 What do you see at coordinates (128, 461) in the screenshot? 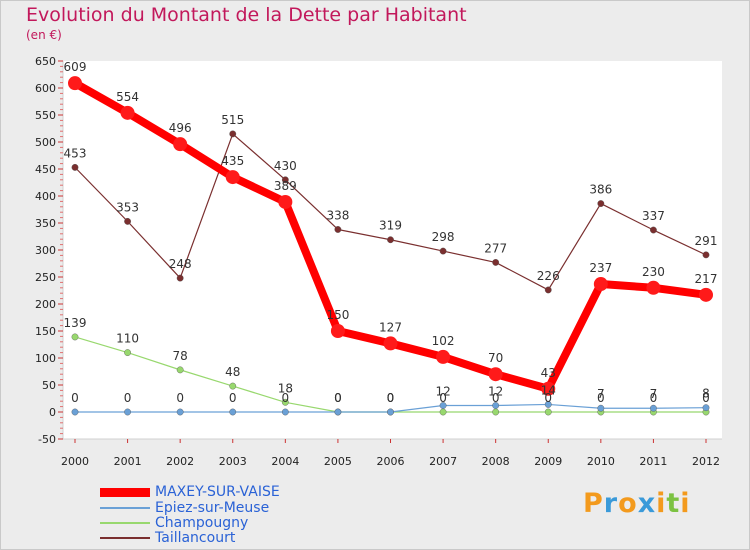
I see `x-tick-label: 2001` at bounding box center [128, 461].